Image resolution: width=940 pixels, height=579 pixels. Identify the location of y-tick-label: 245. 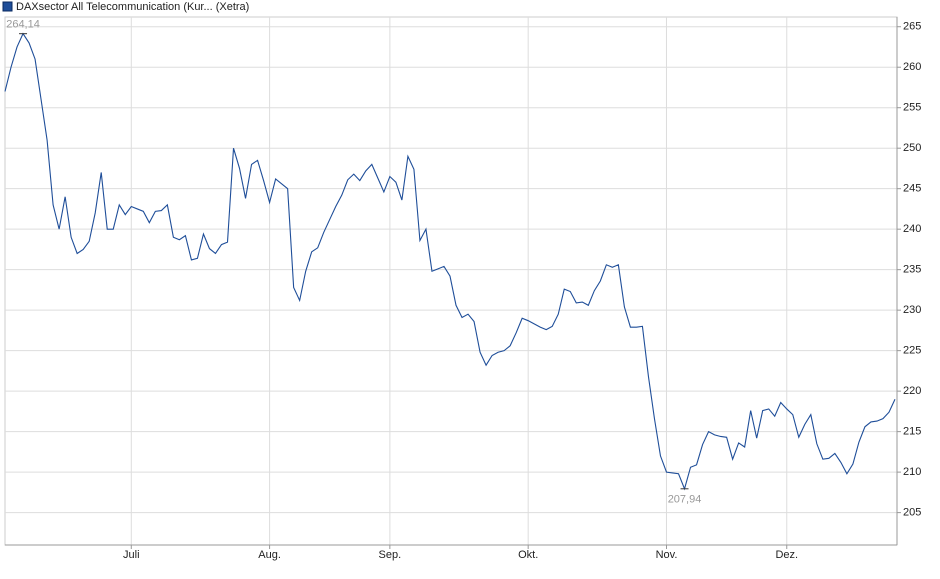
(912, 189).